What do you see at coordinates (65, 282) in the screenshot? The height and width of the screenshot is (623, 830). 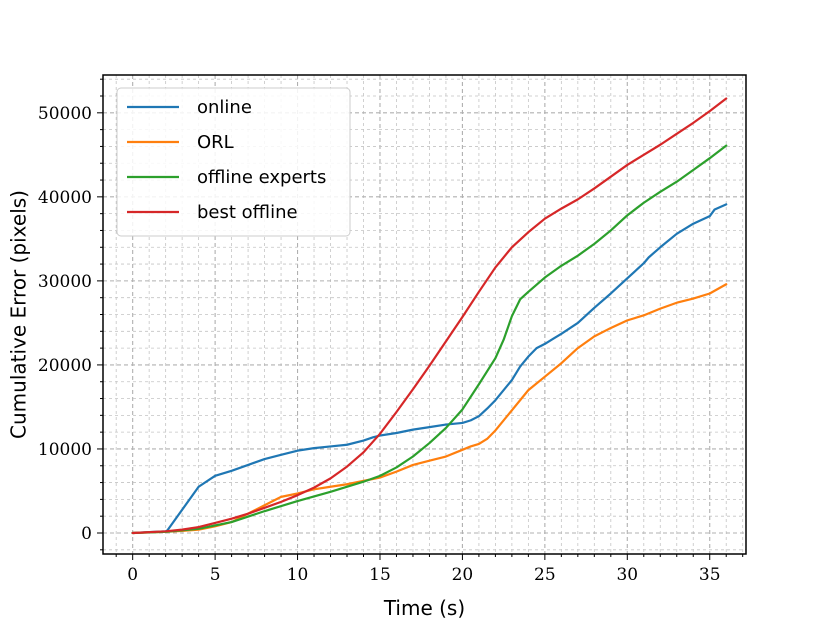 I see `y-tick-label: 30000` at bounding box center [65, 282].